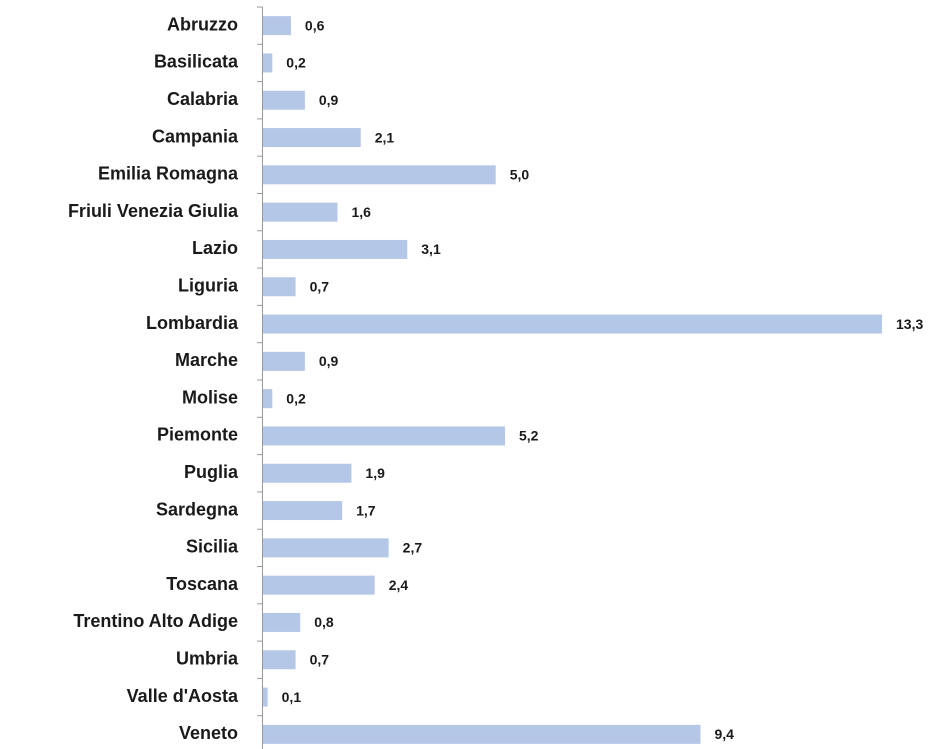  What do you see at coordinates (196, 62) in the screenshot?
I see `category-label: Basilicata` at bounding box center [196, 62].